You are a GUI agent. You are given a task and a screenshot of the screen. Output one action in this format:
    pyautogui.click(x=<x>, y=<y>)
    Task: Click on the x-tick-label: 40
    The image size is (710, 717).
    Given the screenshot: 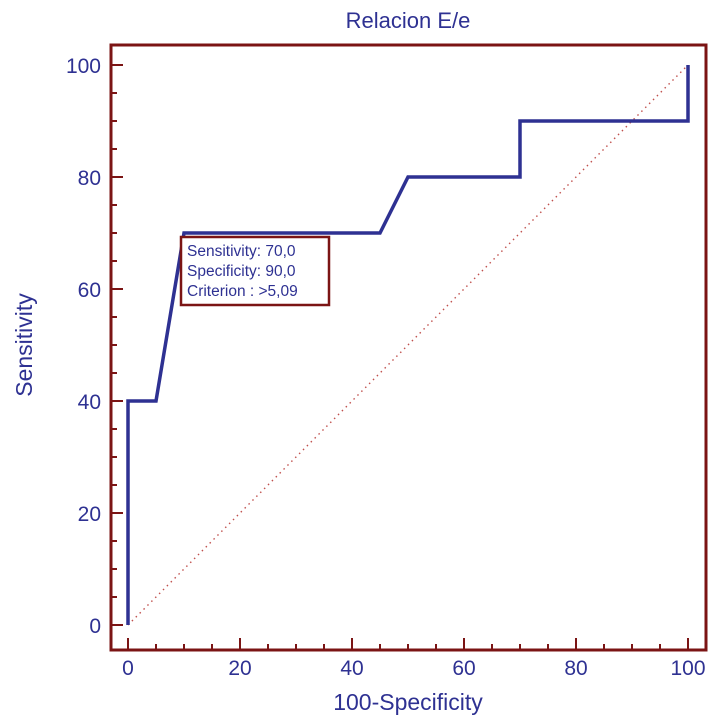 What is the action you would take?
    pyautogui.click(x=351, y=668)
    